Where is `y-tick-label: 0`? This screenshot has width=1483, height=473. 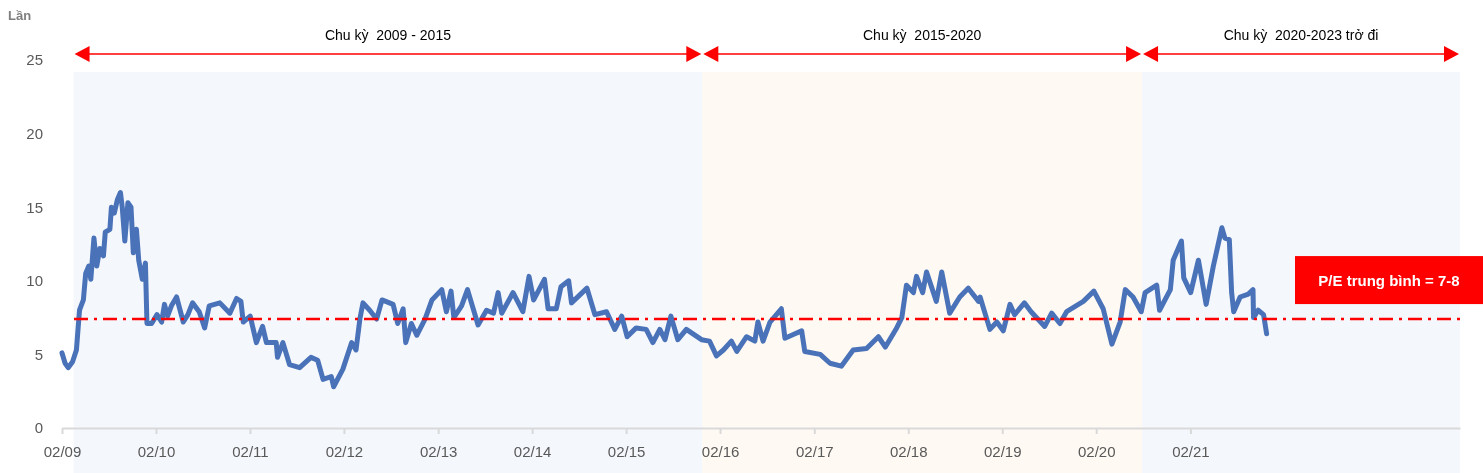 y-tick-label: 0 is located at coordinates (38, 428).